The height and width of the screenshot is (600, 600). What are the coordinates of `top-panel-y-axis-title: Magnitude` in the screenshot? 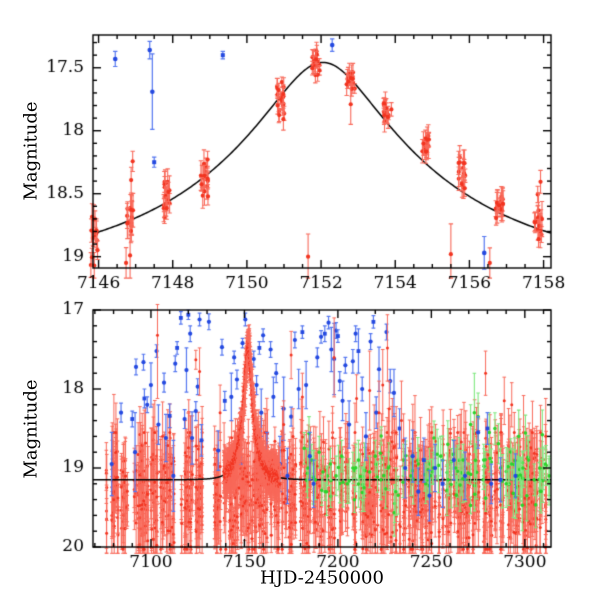 It's located at (31, 151).